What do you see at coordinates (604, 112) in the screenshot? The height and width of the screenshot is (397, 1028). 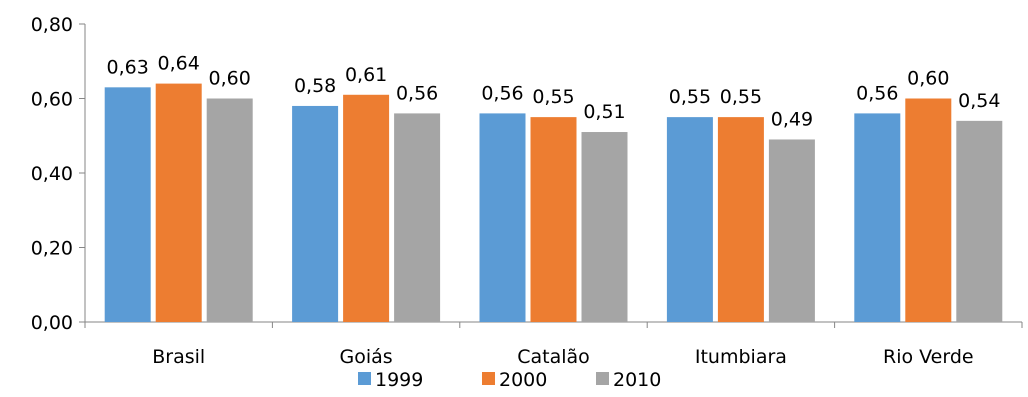 I see `data-label: 0,51` at bounding box center [604, 112].